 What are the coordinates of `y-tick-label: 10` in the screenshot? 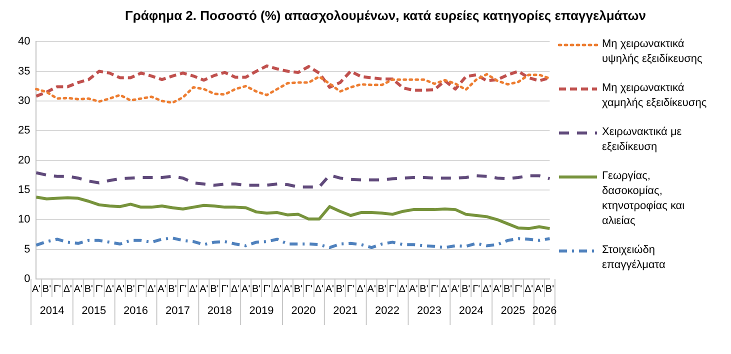 It's located at (24, 220).